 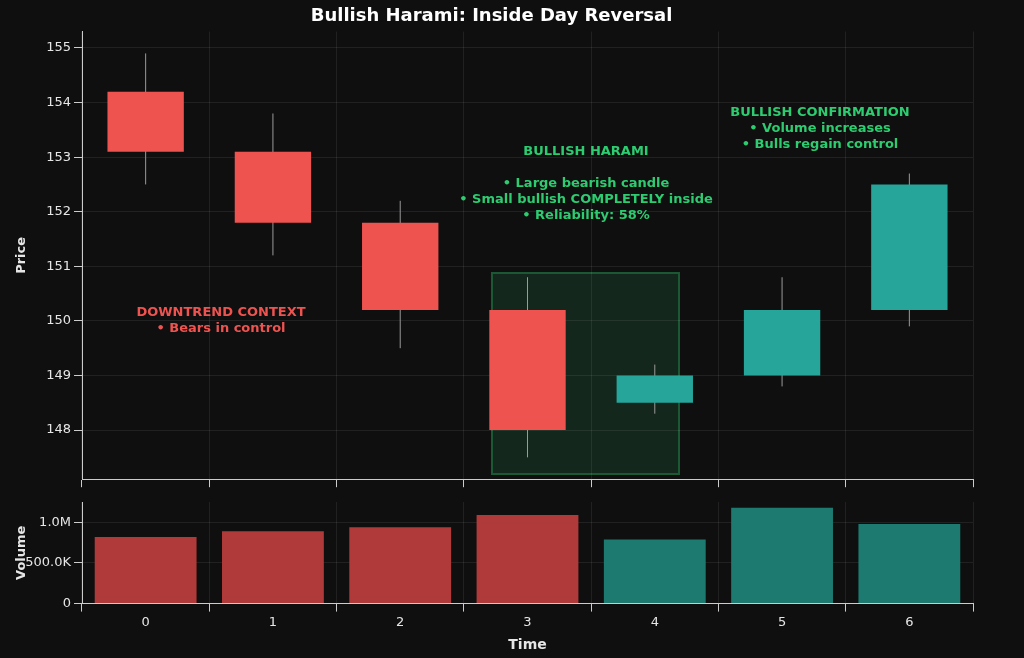 What do you see at coordinates (527, 644) in the screenshot?
I see `x-axis-title: Time` at bounding box center [527, 644].